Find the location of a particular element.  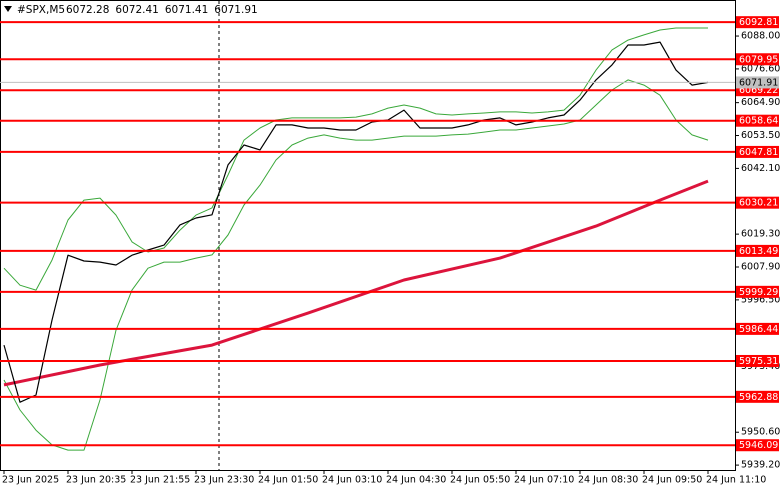

x-tick-label: 23 Jun 23:30 is located at coordinates (224, 480).